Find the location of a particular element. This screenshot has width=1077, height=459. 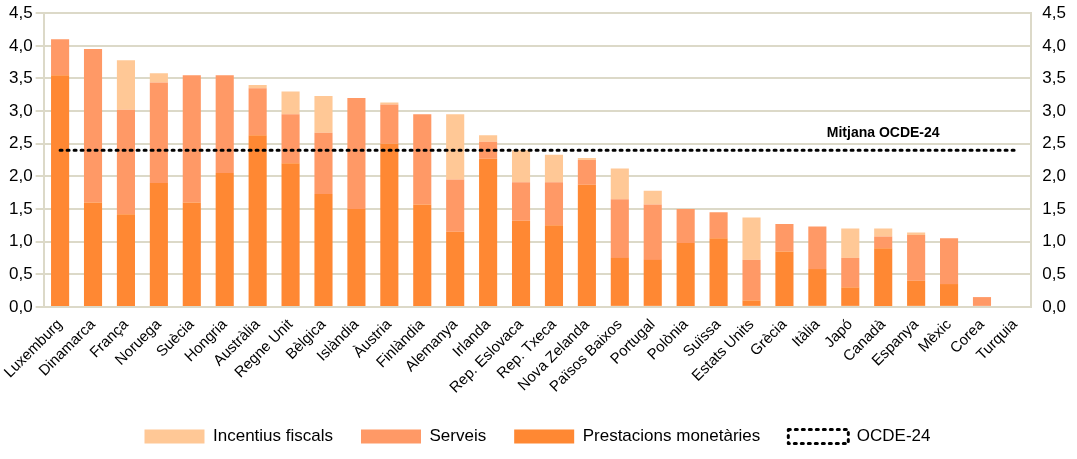

legend-label: Prestacions monetàries is located at coordinates (671, 436).